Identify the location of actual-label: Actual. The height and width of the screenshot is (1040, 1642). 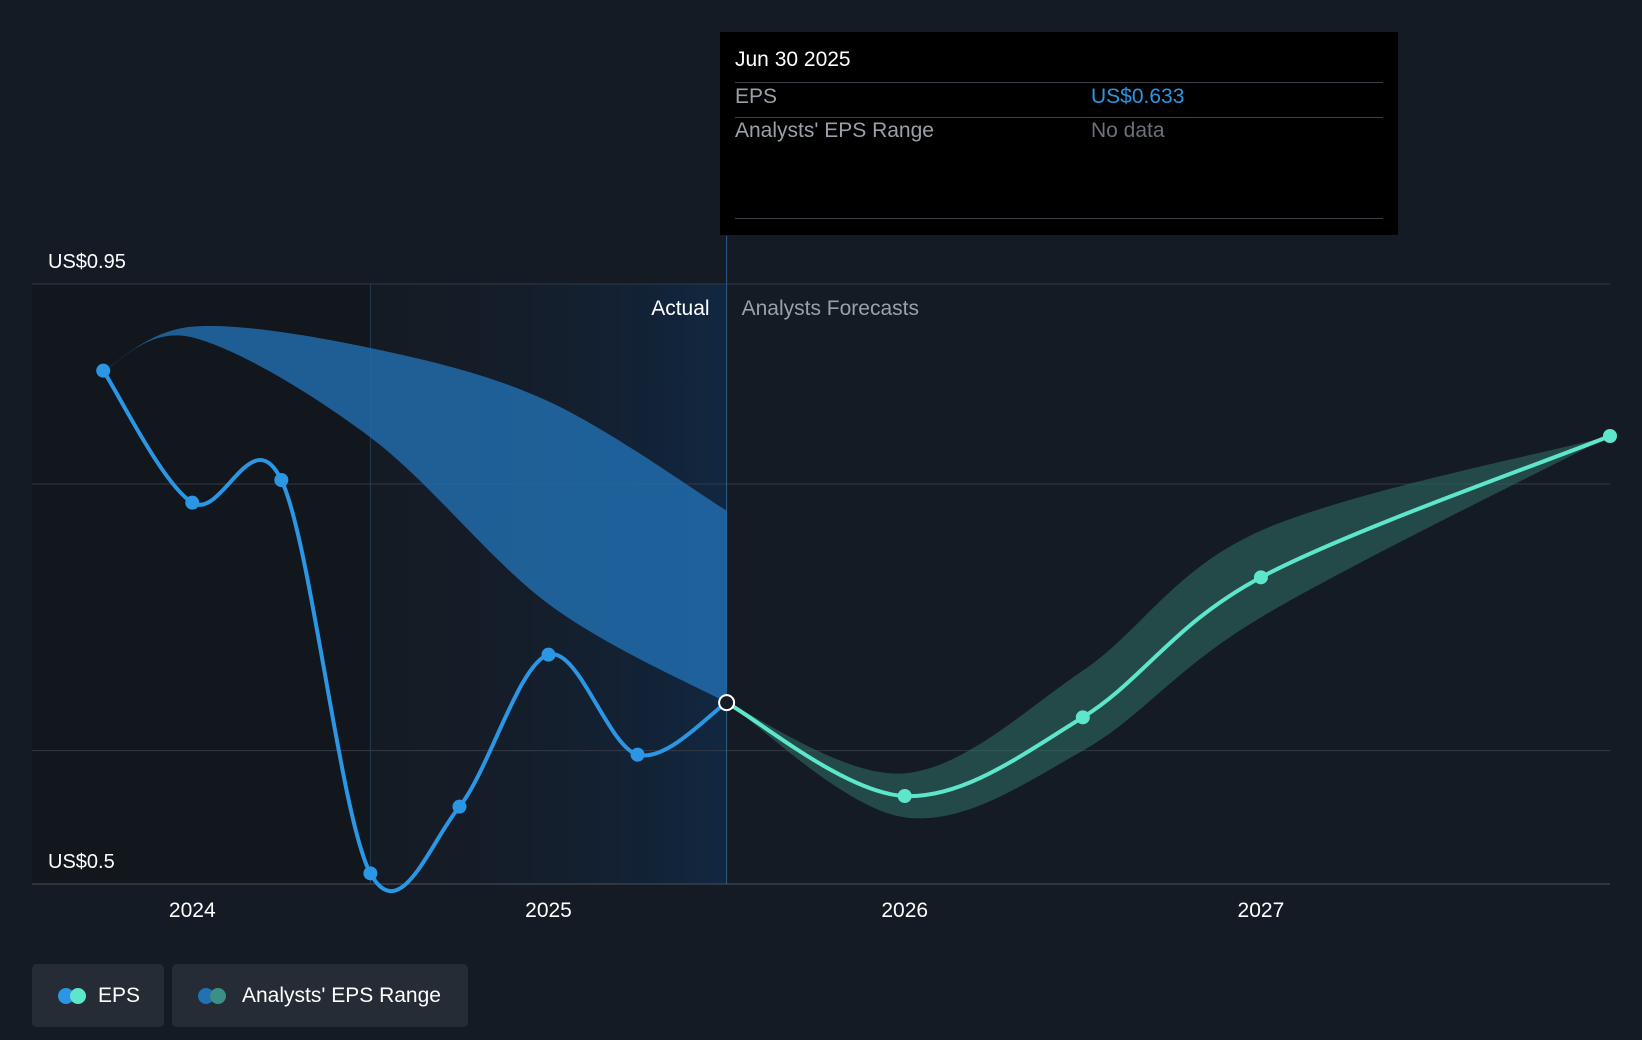
(680, 308).